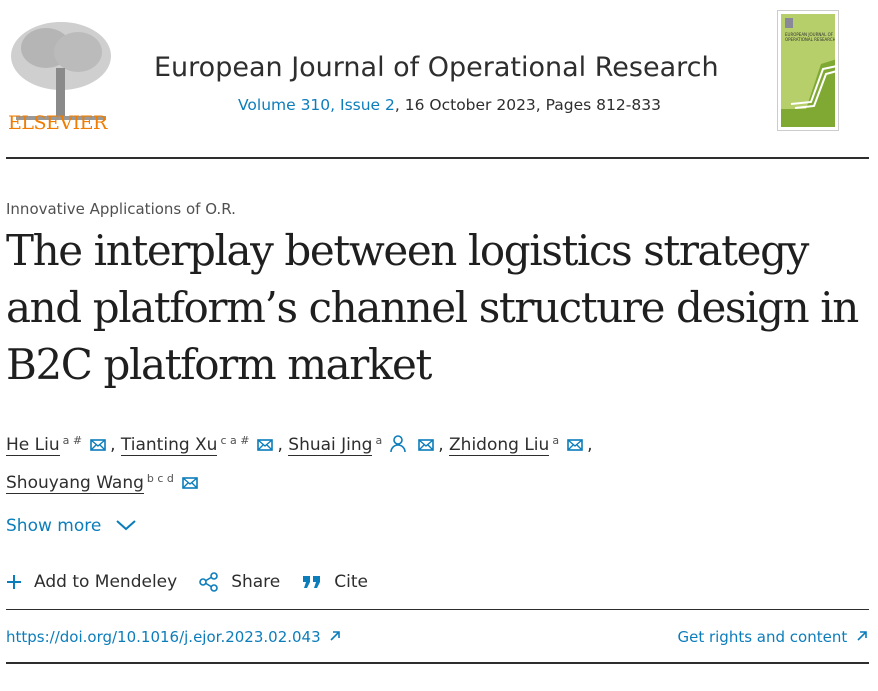 Image resolution: width=878 pixels, height=691 pixels. What do you see at coordinates (61, 70) in the screenshot?
I see `elsevier-tree-logo` at bounding box center [61, 70].